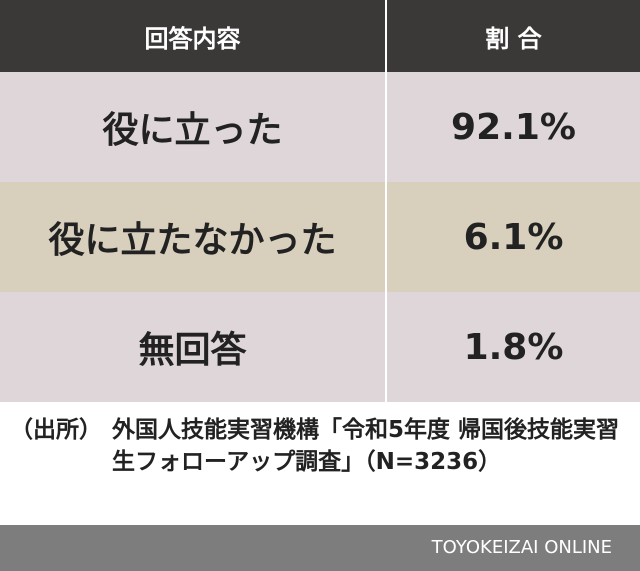  What do you see at coordinates (513, 347) in the screenshot?
I see `ratio-cell: 1.8%` at bounding box center [513, 347].